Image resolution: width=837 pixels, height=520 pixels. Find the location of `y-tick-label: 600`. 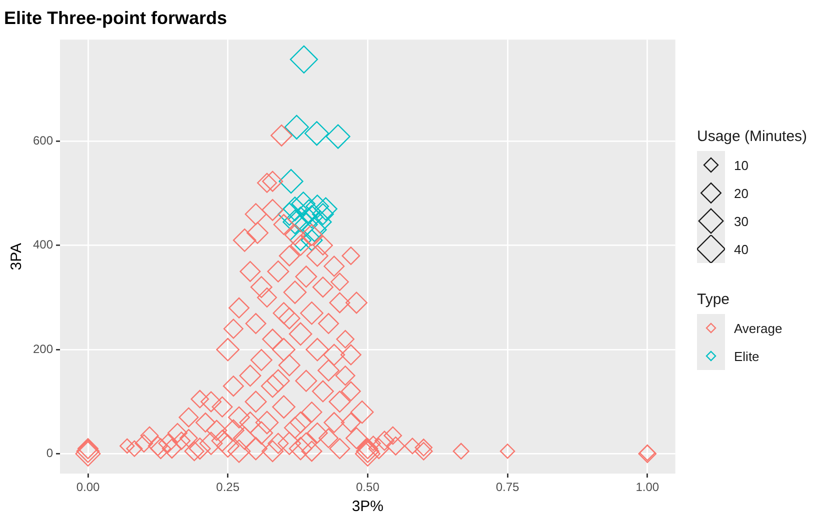

y-tick-label: 600 is located at coordinates (43, 141).